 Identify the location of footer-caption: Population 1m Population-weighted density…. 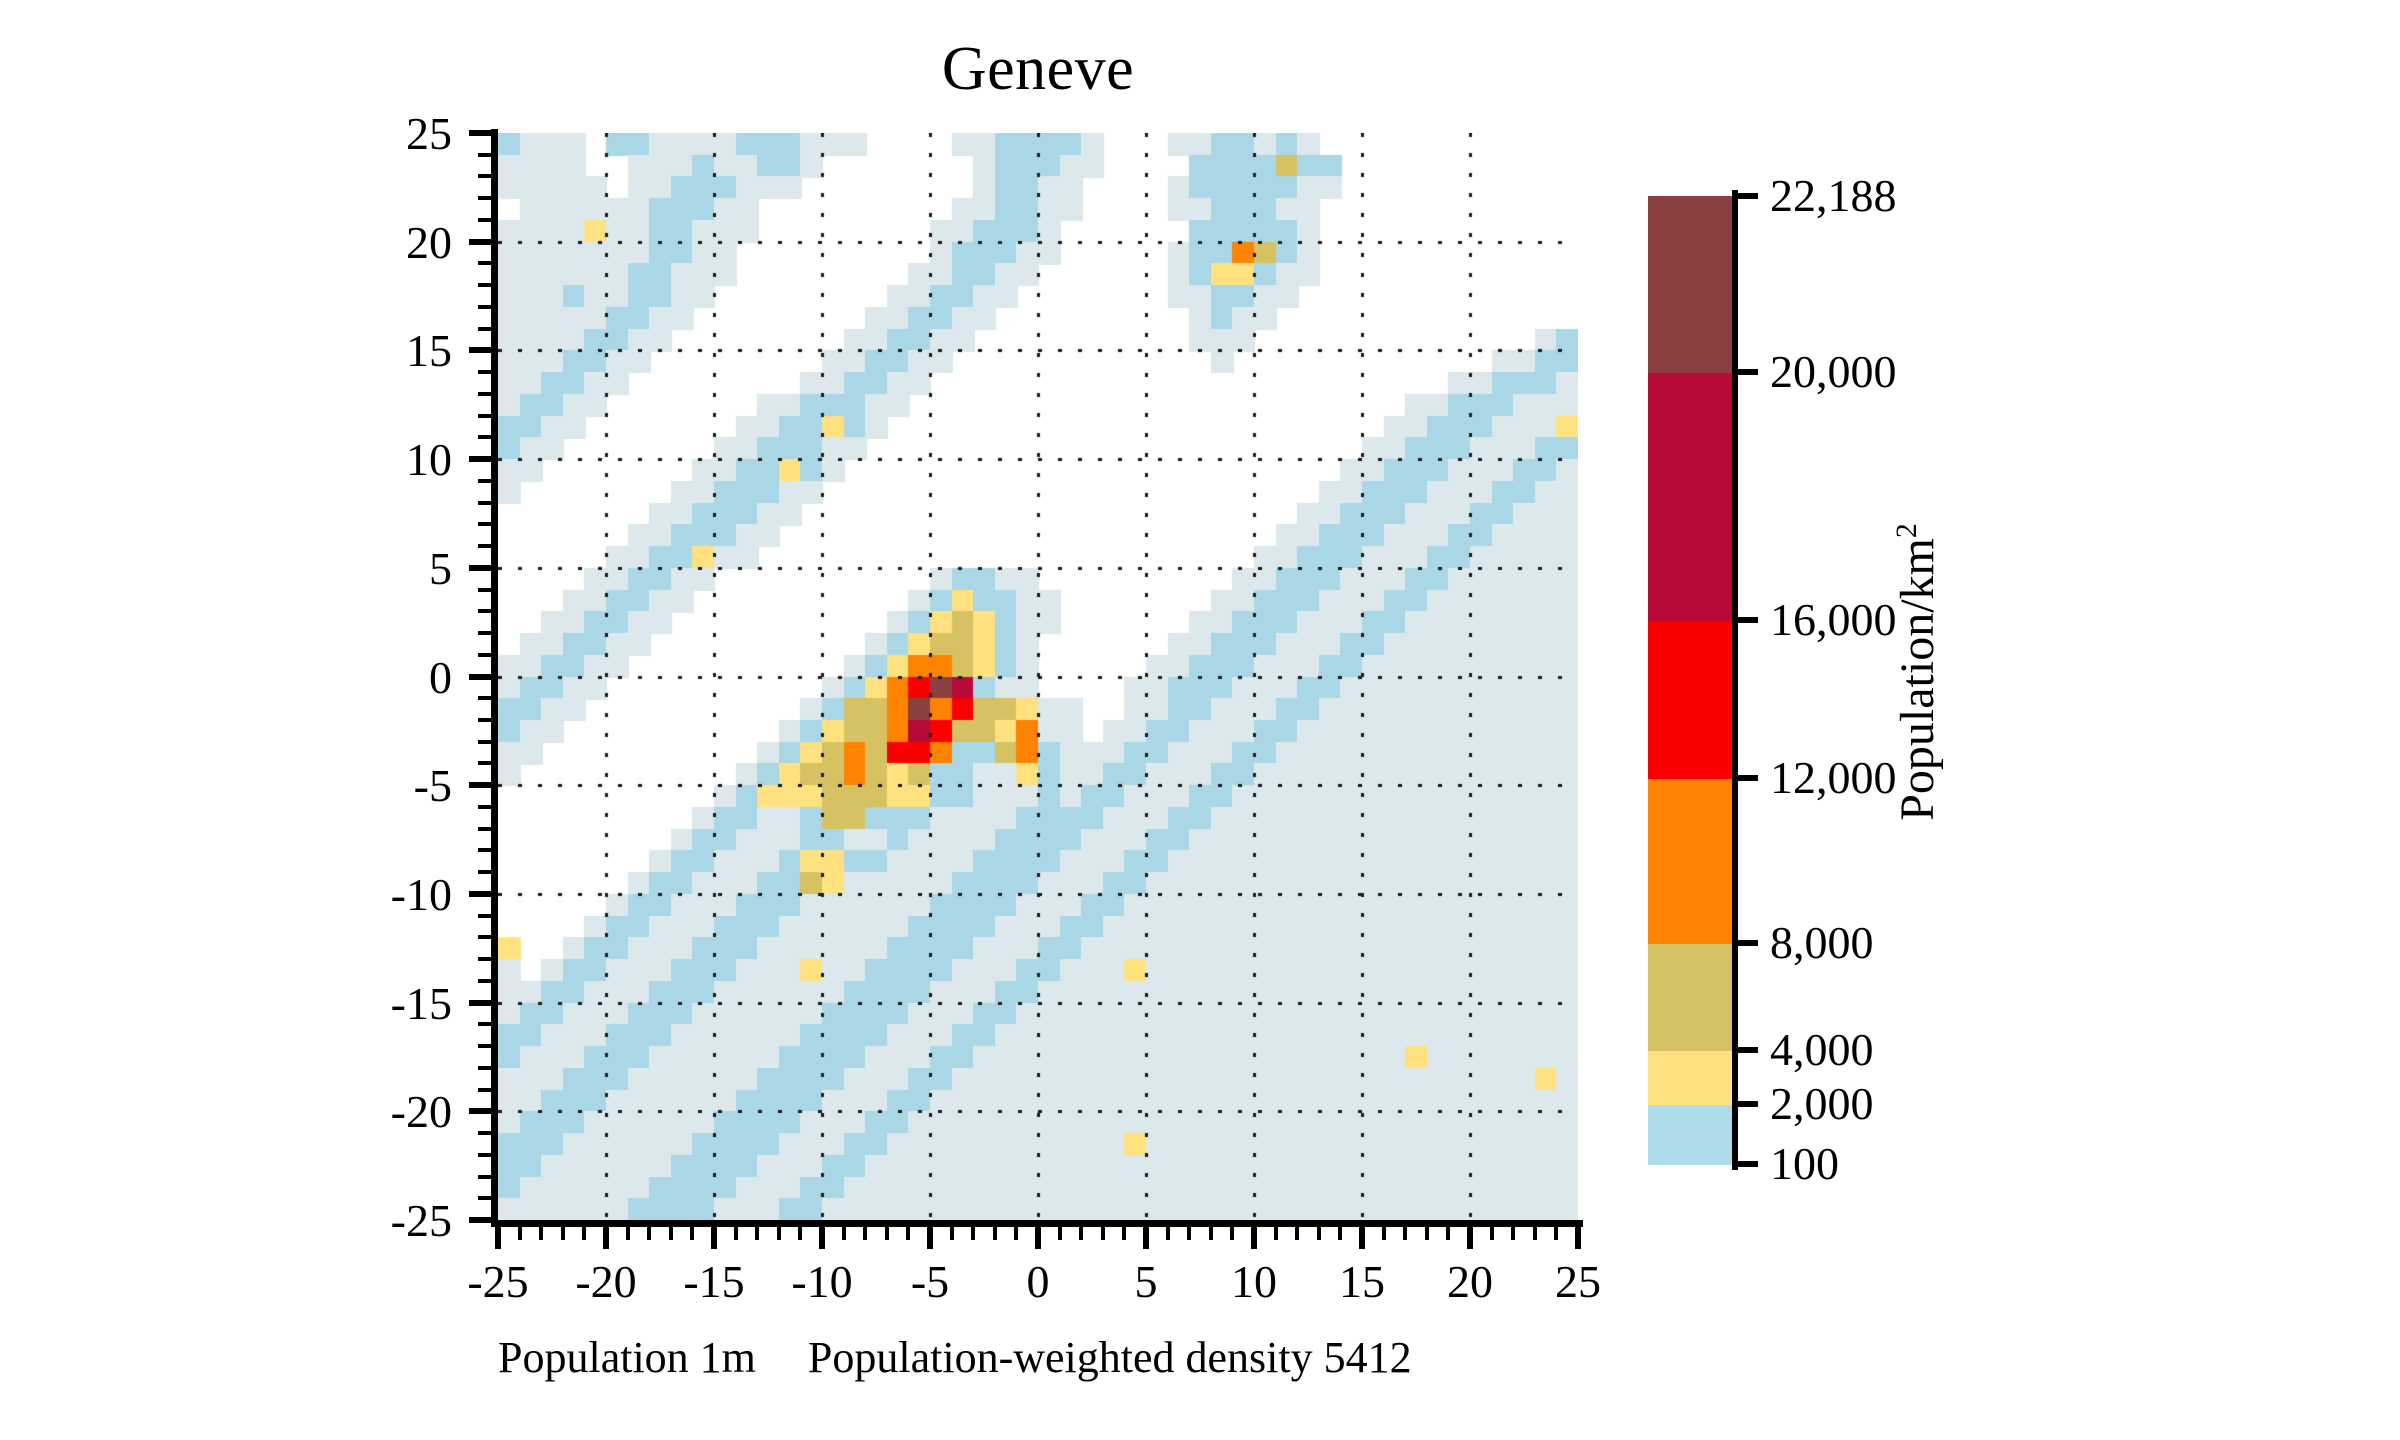
(1038, 1357).